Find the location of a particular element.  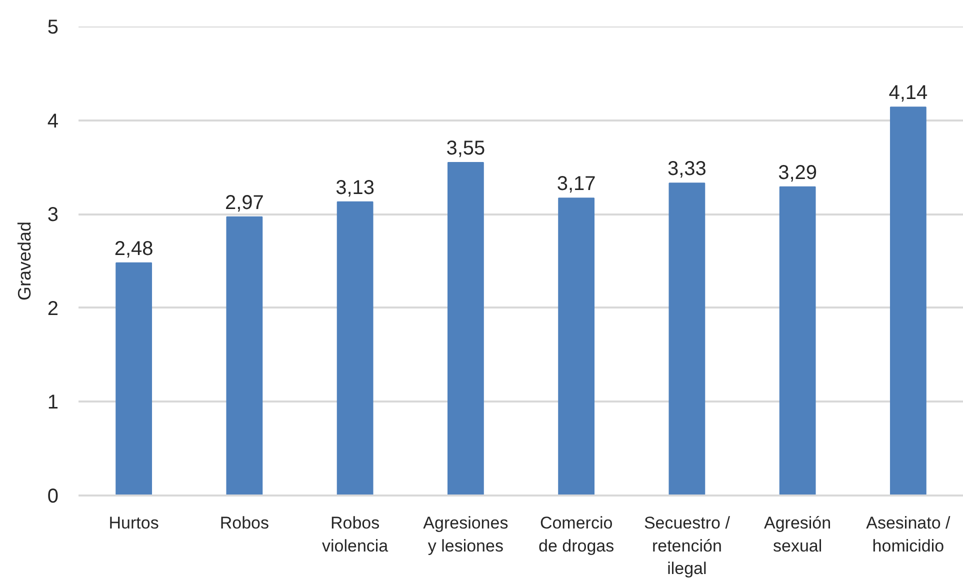

data-label: 3,17 is located at coordinates (576, 184).